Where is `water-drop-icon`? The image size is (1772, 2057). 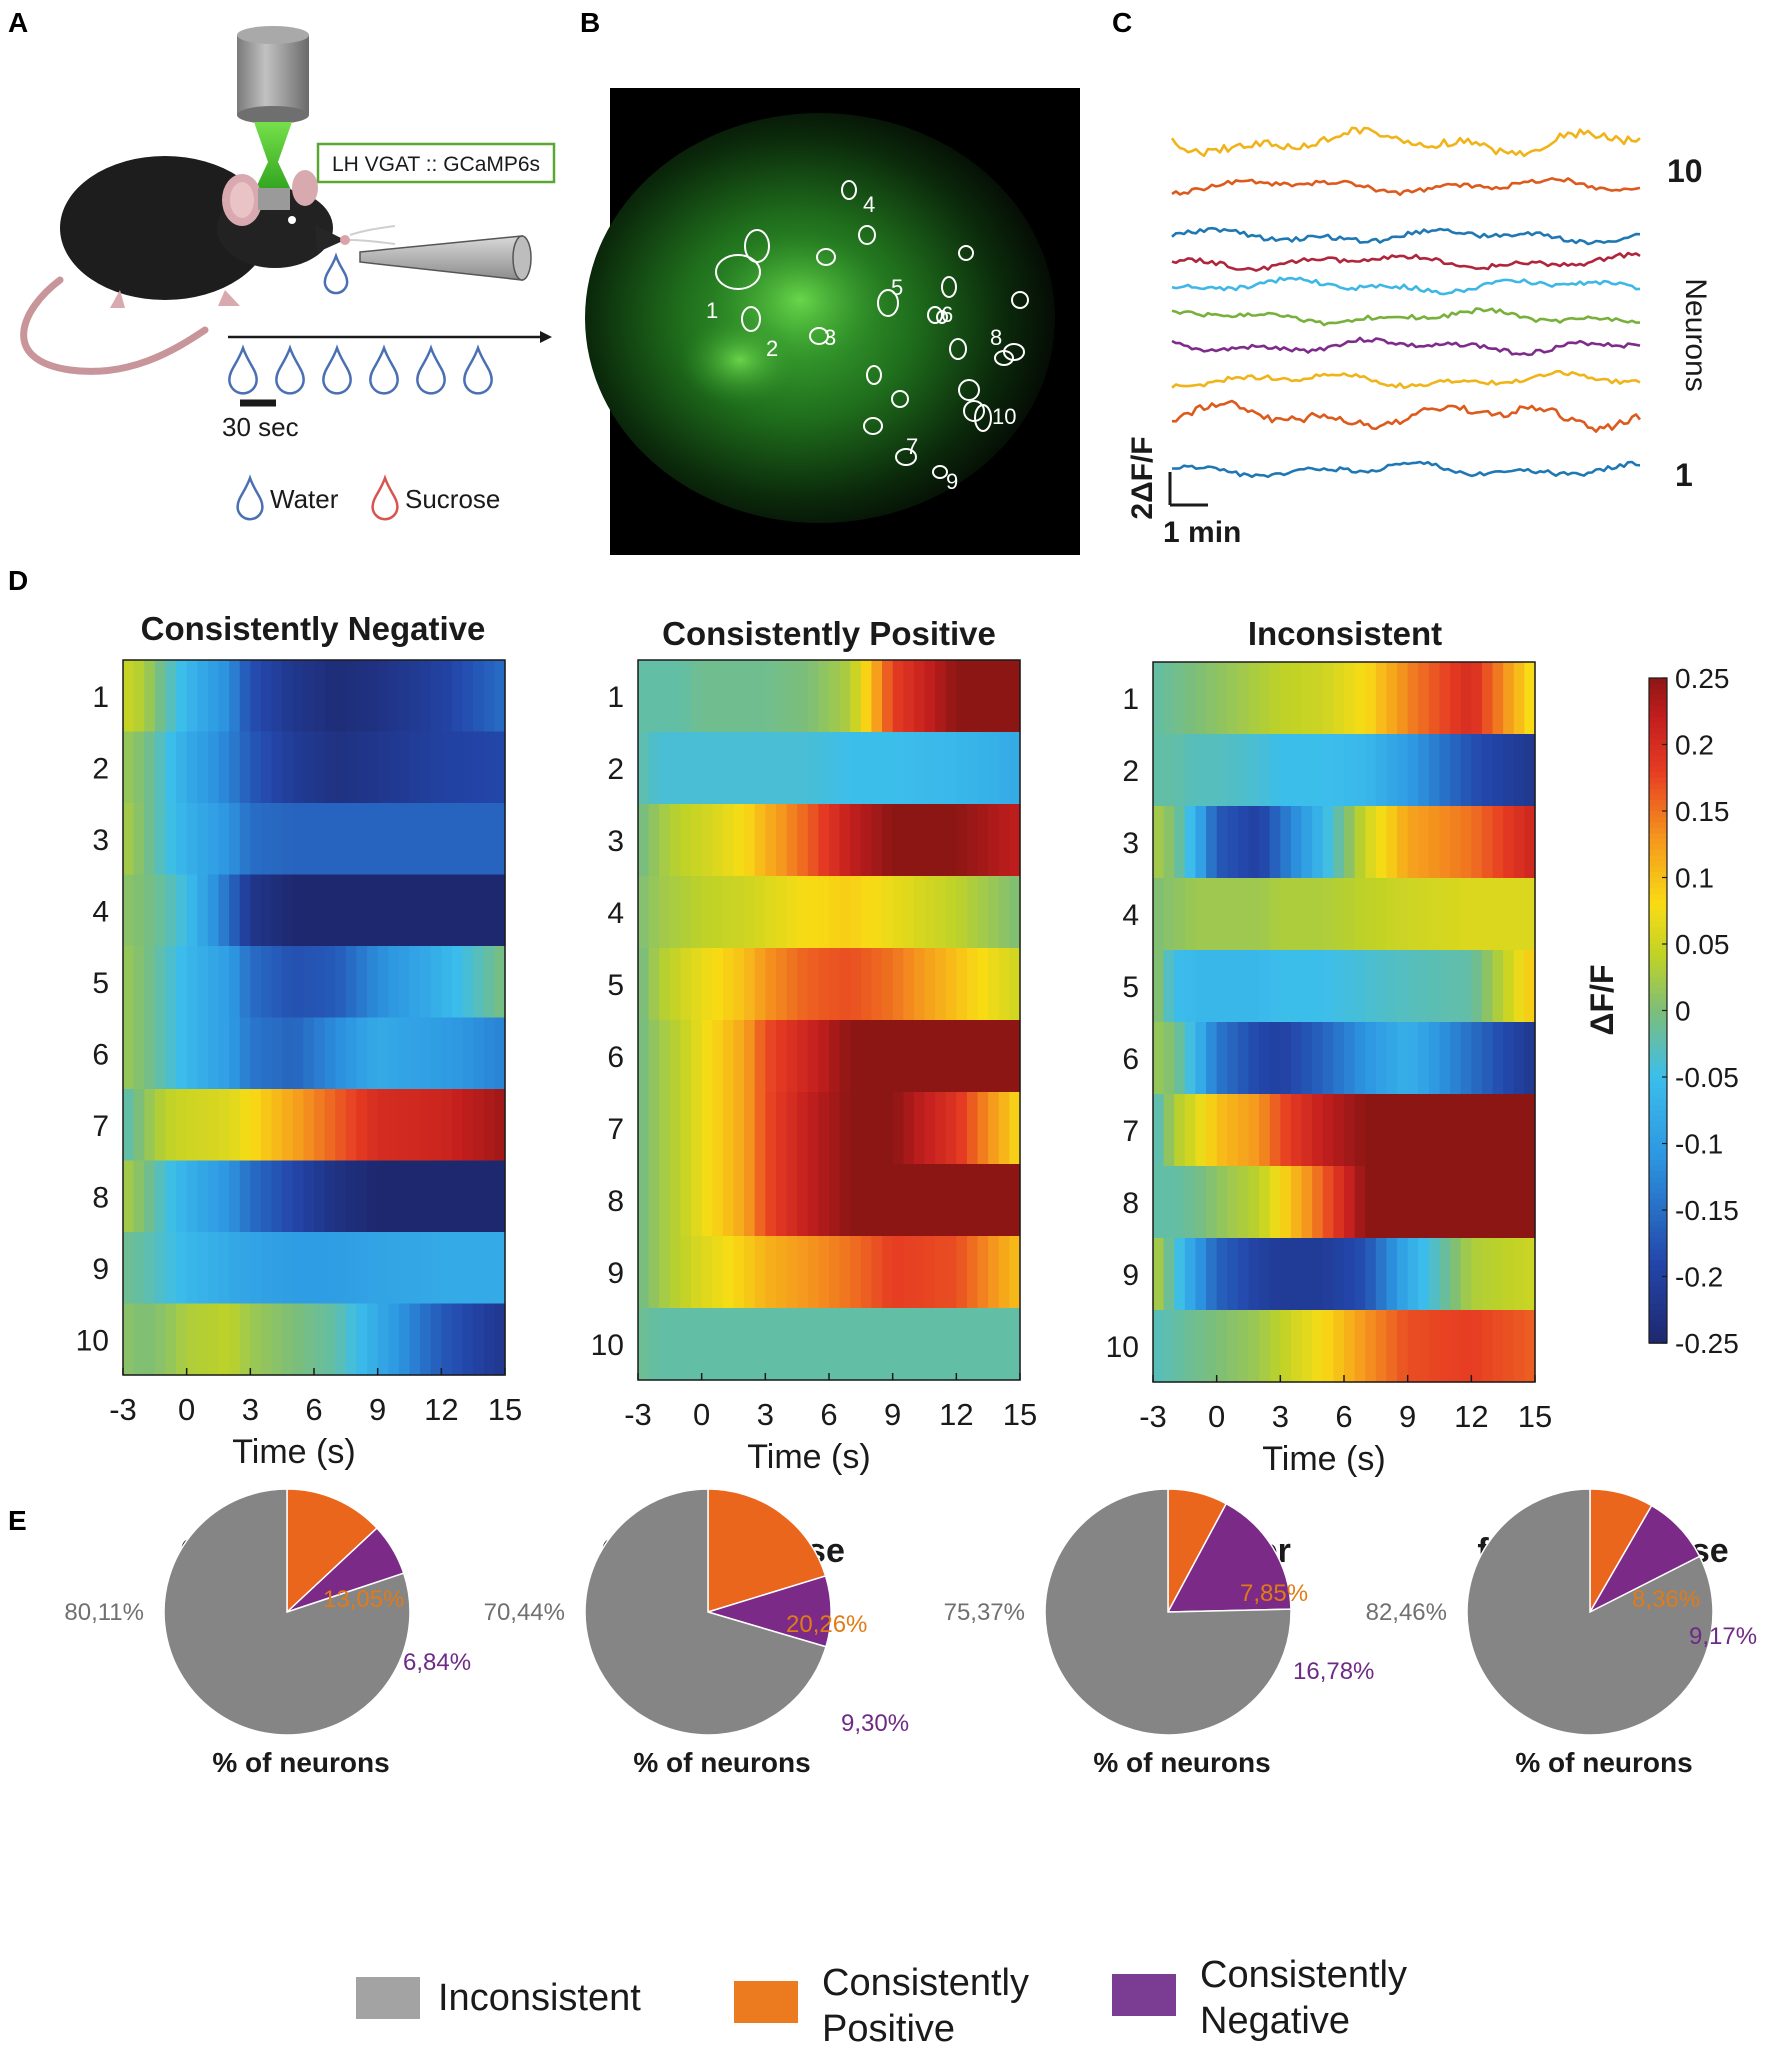 water-drop-icon is located at coordinates (250, 497).